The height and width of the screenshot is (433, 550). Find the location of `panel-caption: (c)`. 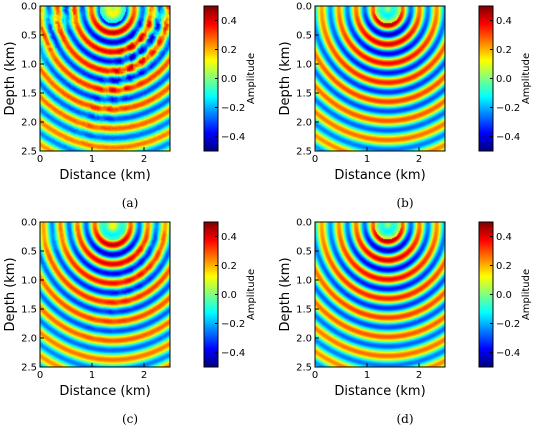

panel-caption: (c) is located at coordinates (130, 419).